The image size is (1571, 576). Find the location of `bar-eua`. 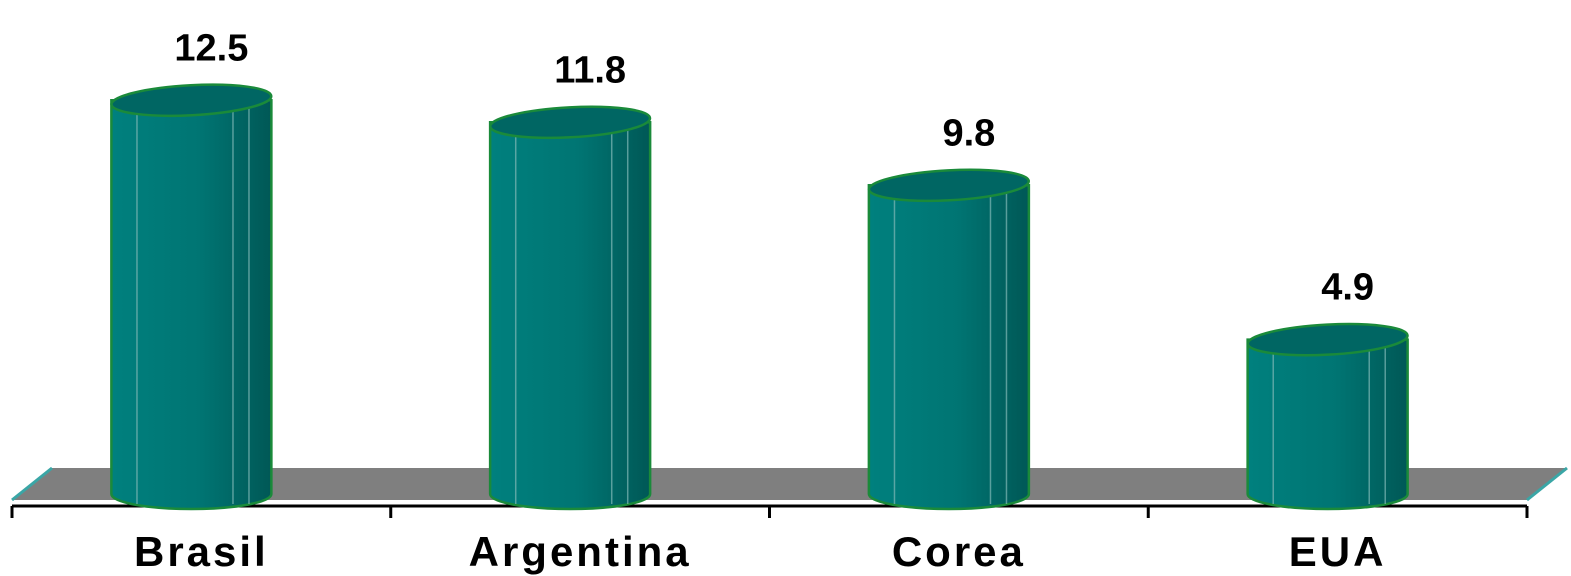

bar-eua is located at coordinates (1327, 416).